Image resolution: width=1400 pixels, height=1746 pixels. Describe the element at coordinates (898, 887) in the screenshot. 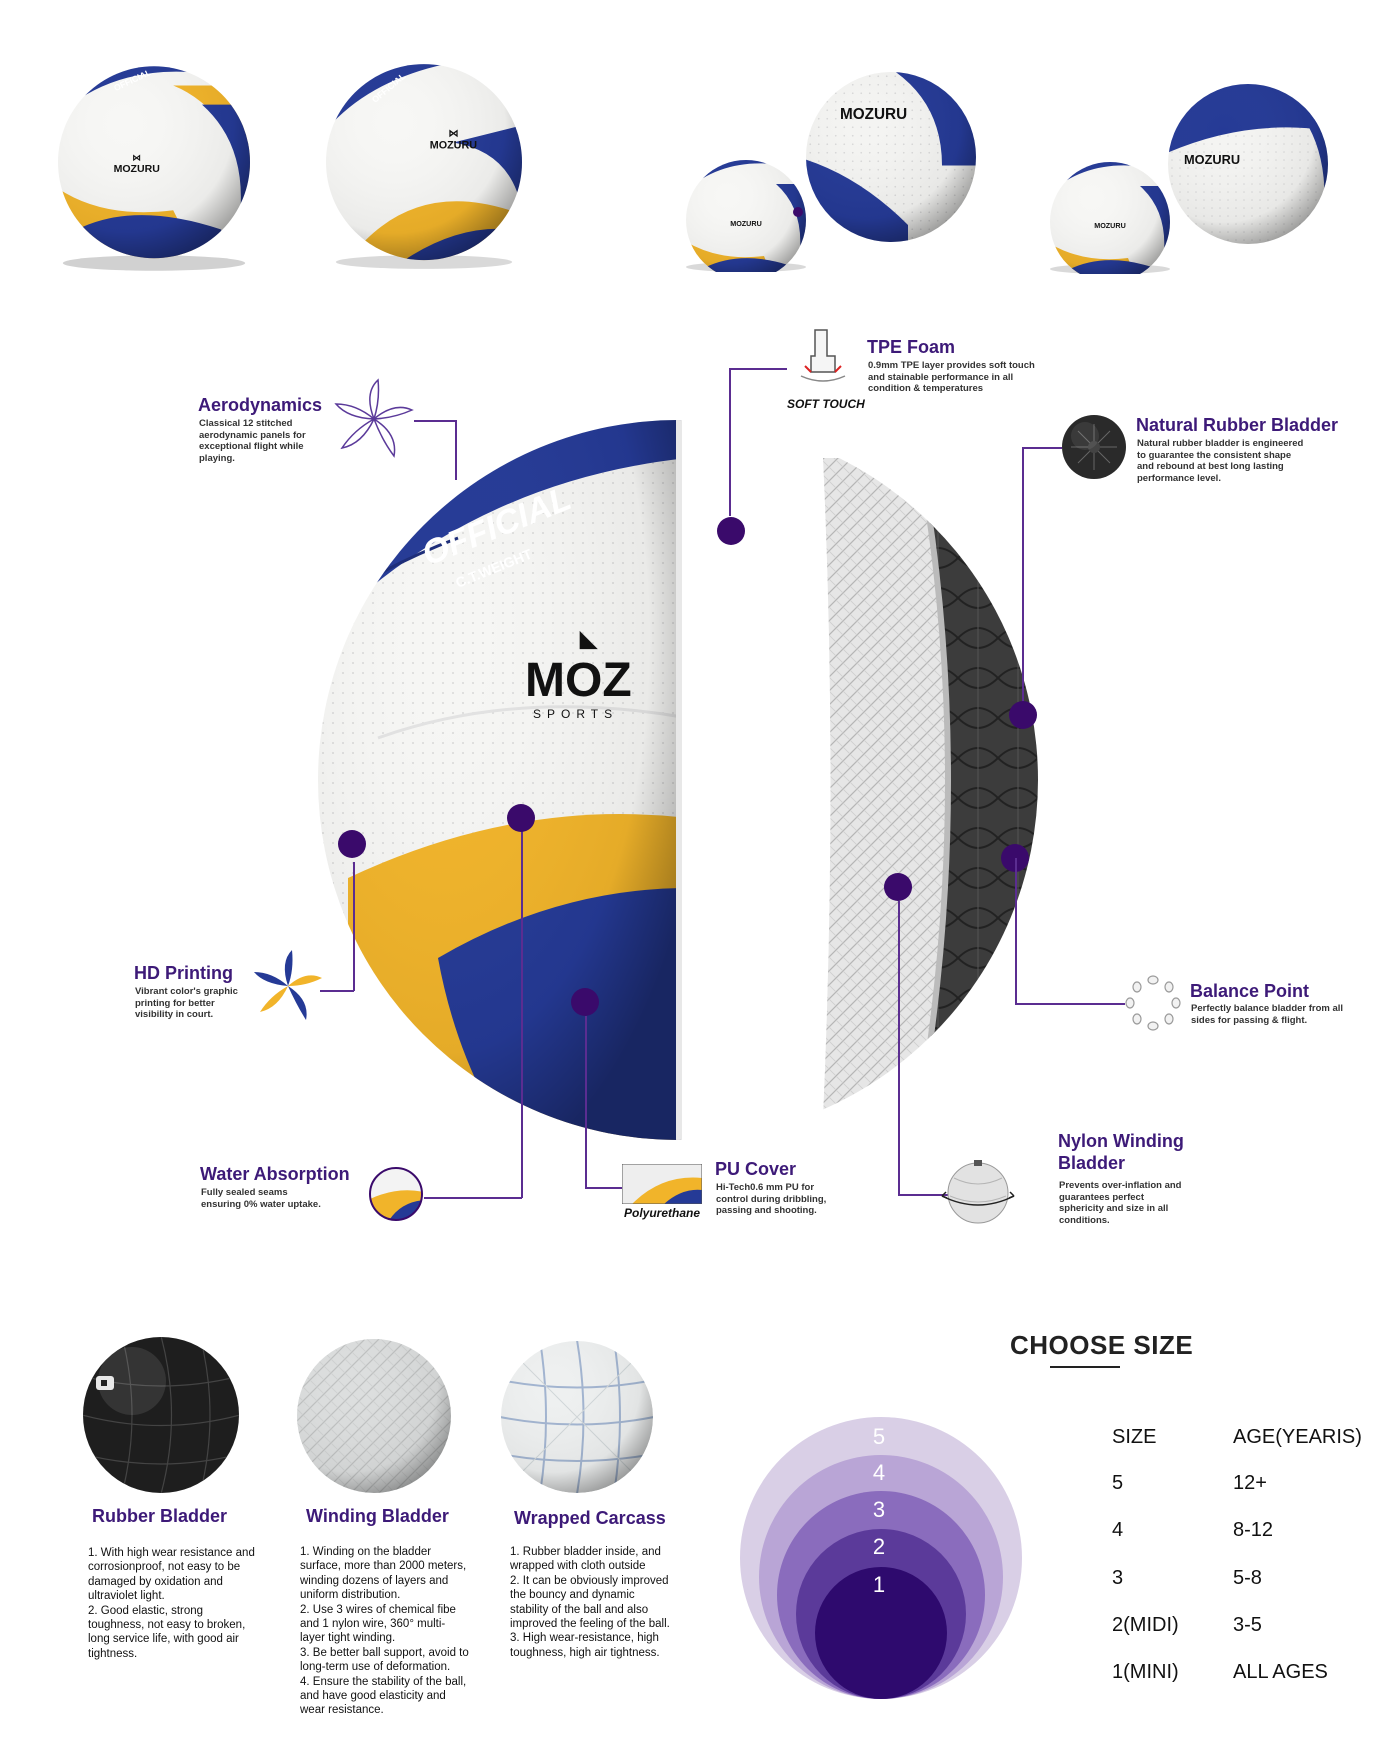

I see `nylon-marker` at that location.